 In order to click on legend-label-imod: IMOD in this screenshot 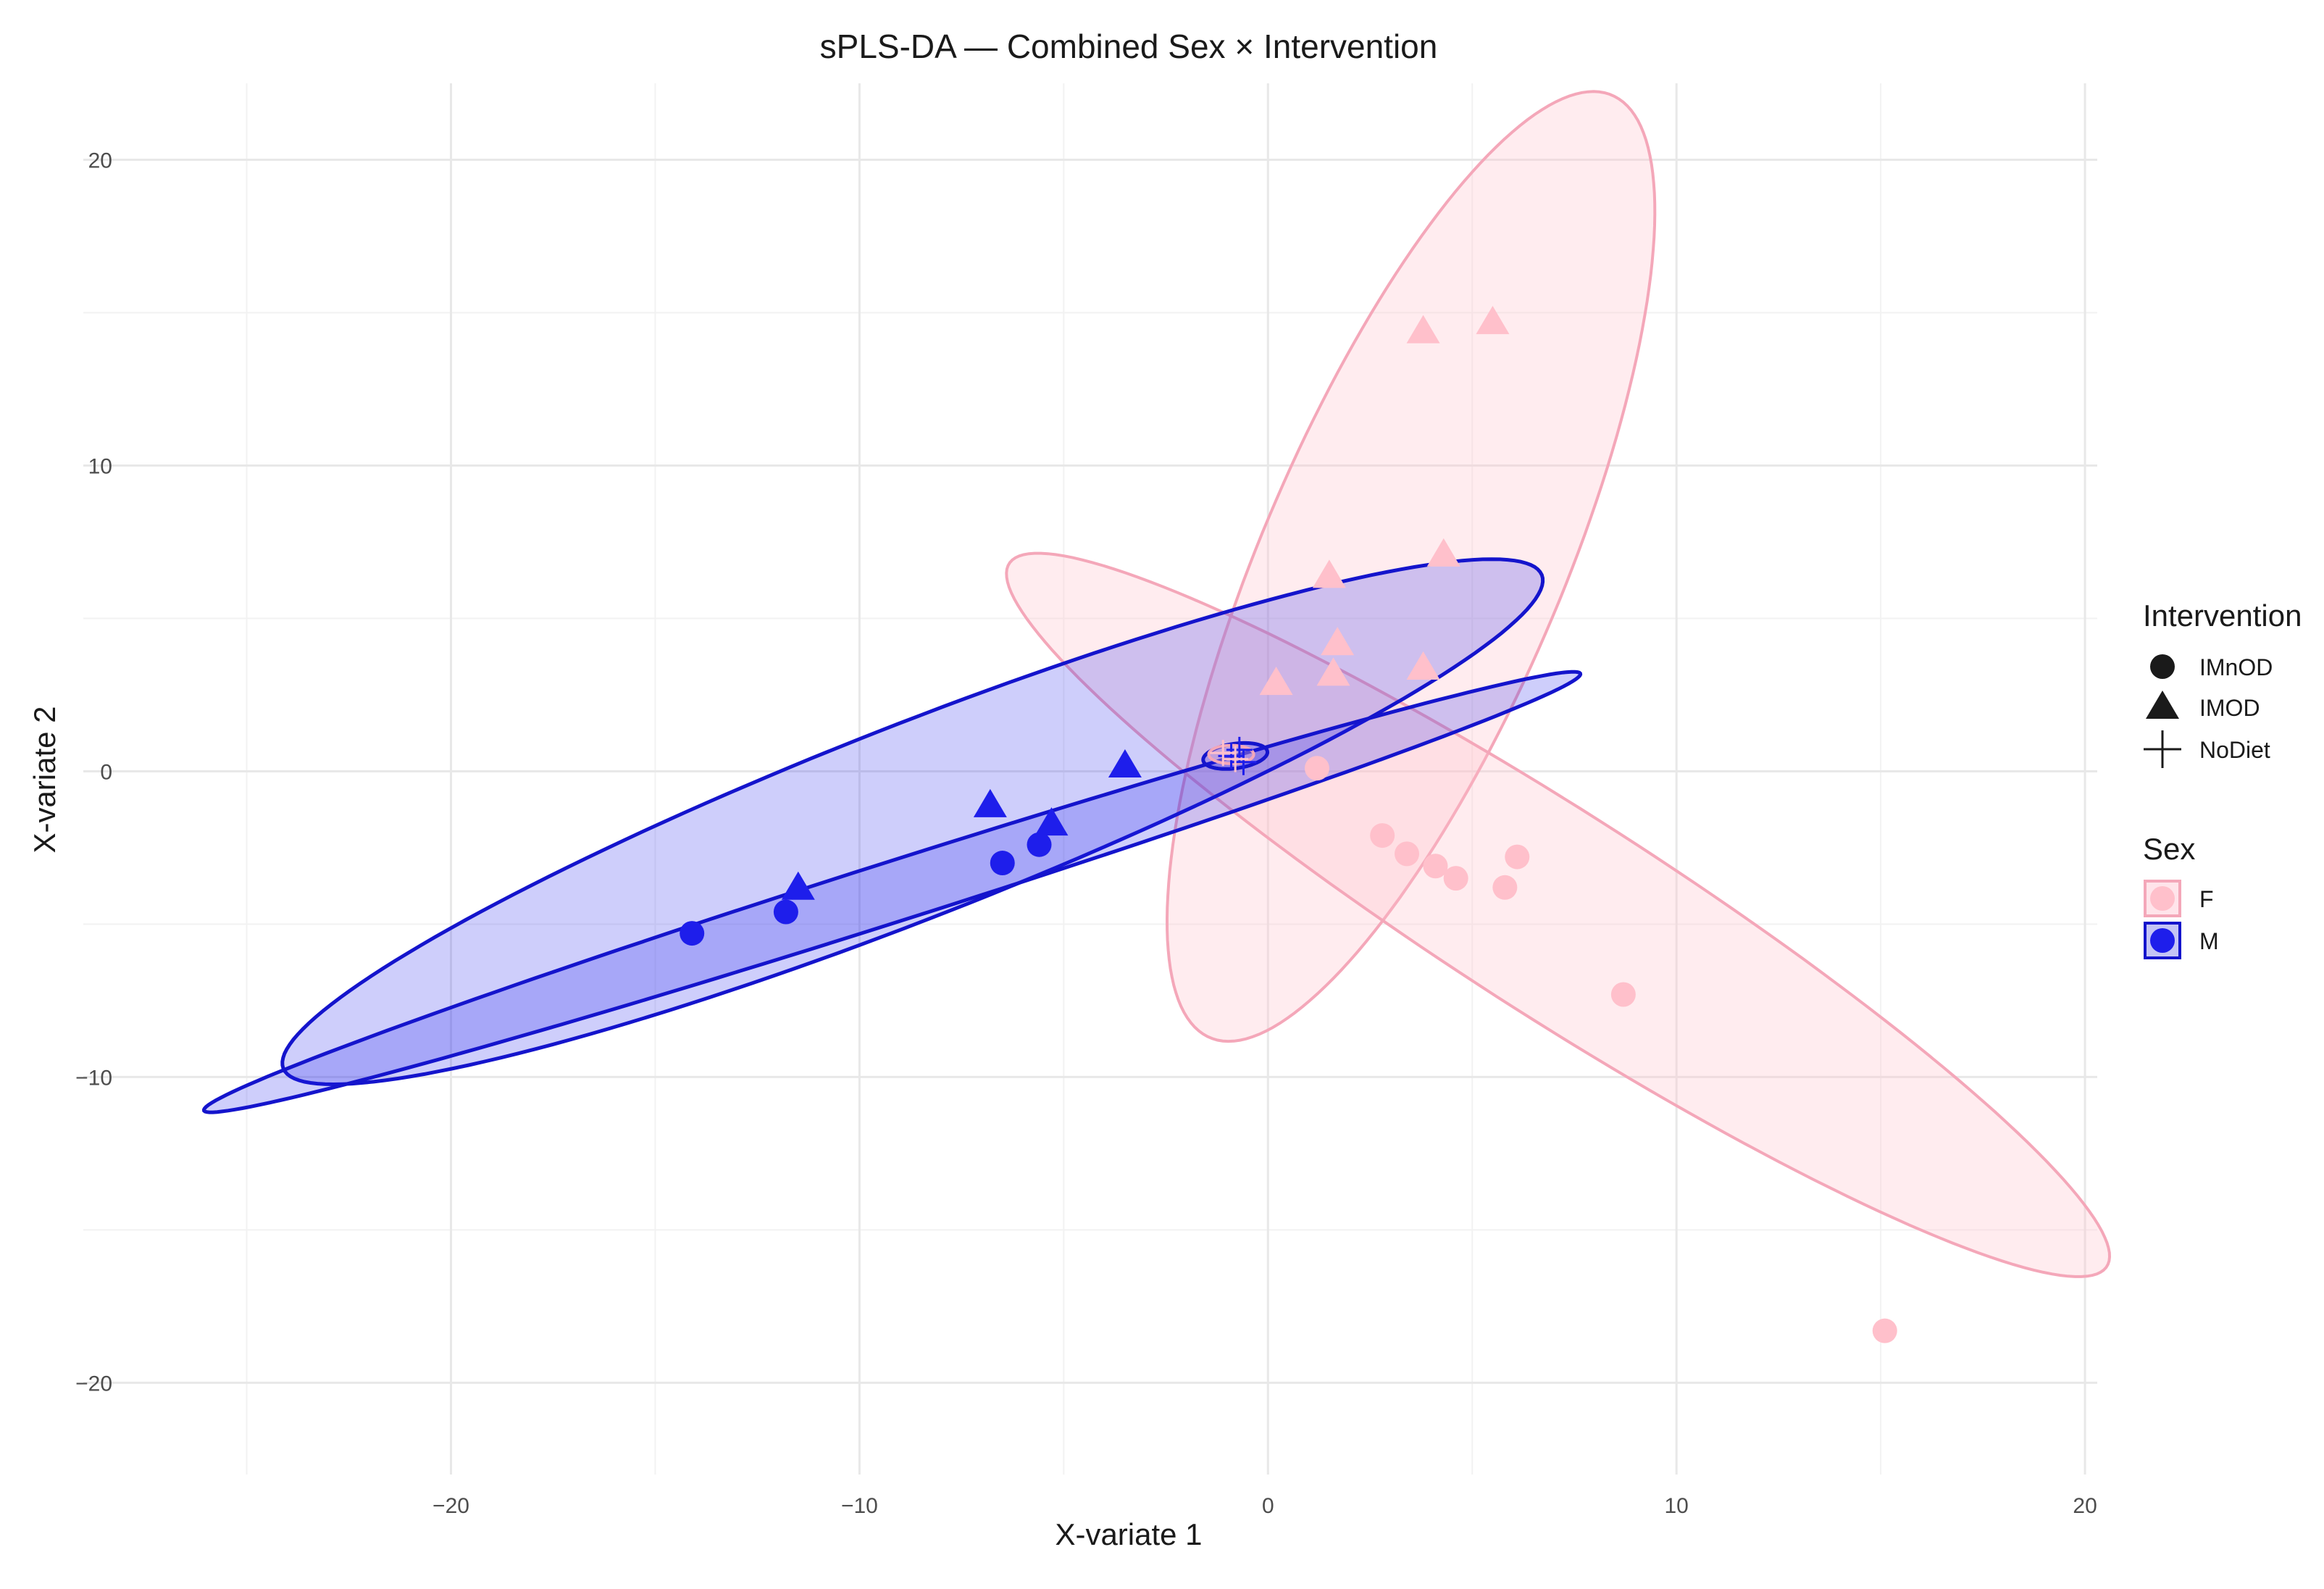, I will do `click(2229, 708)`.